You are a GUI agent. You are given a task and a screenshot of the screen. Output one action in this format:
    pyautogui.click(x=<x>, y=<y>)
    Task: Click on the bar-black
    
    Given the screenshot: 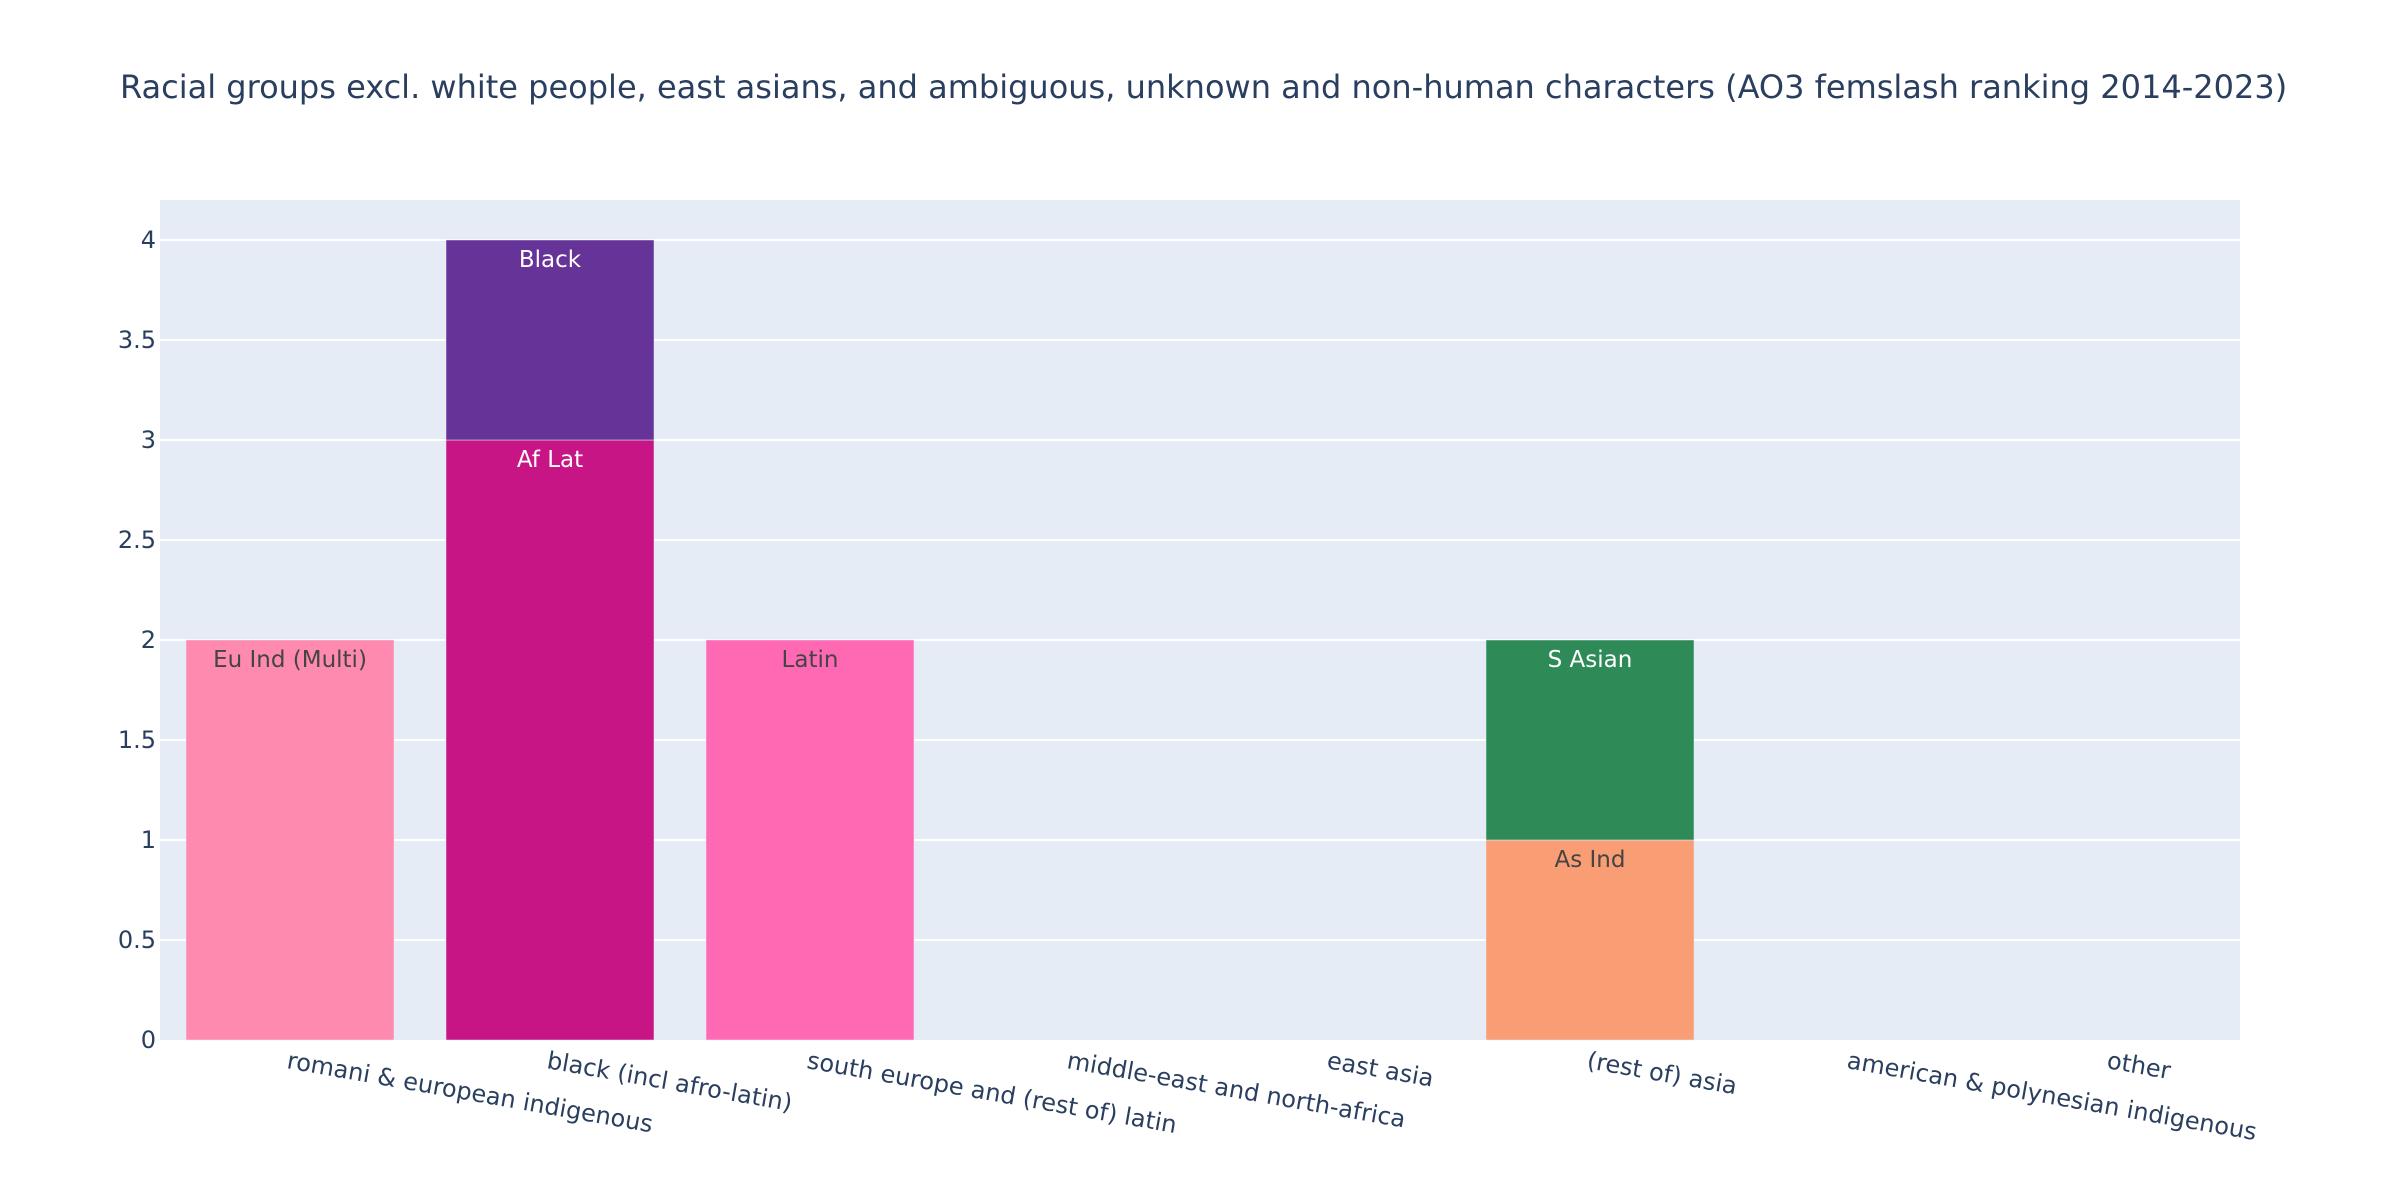 What is the action you would take?
    pyautogui.click(x=550, y=340)
    